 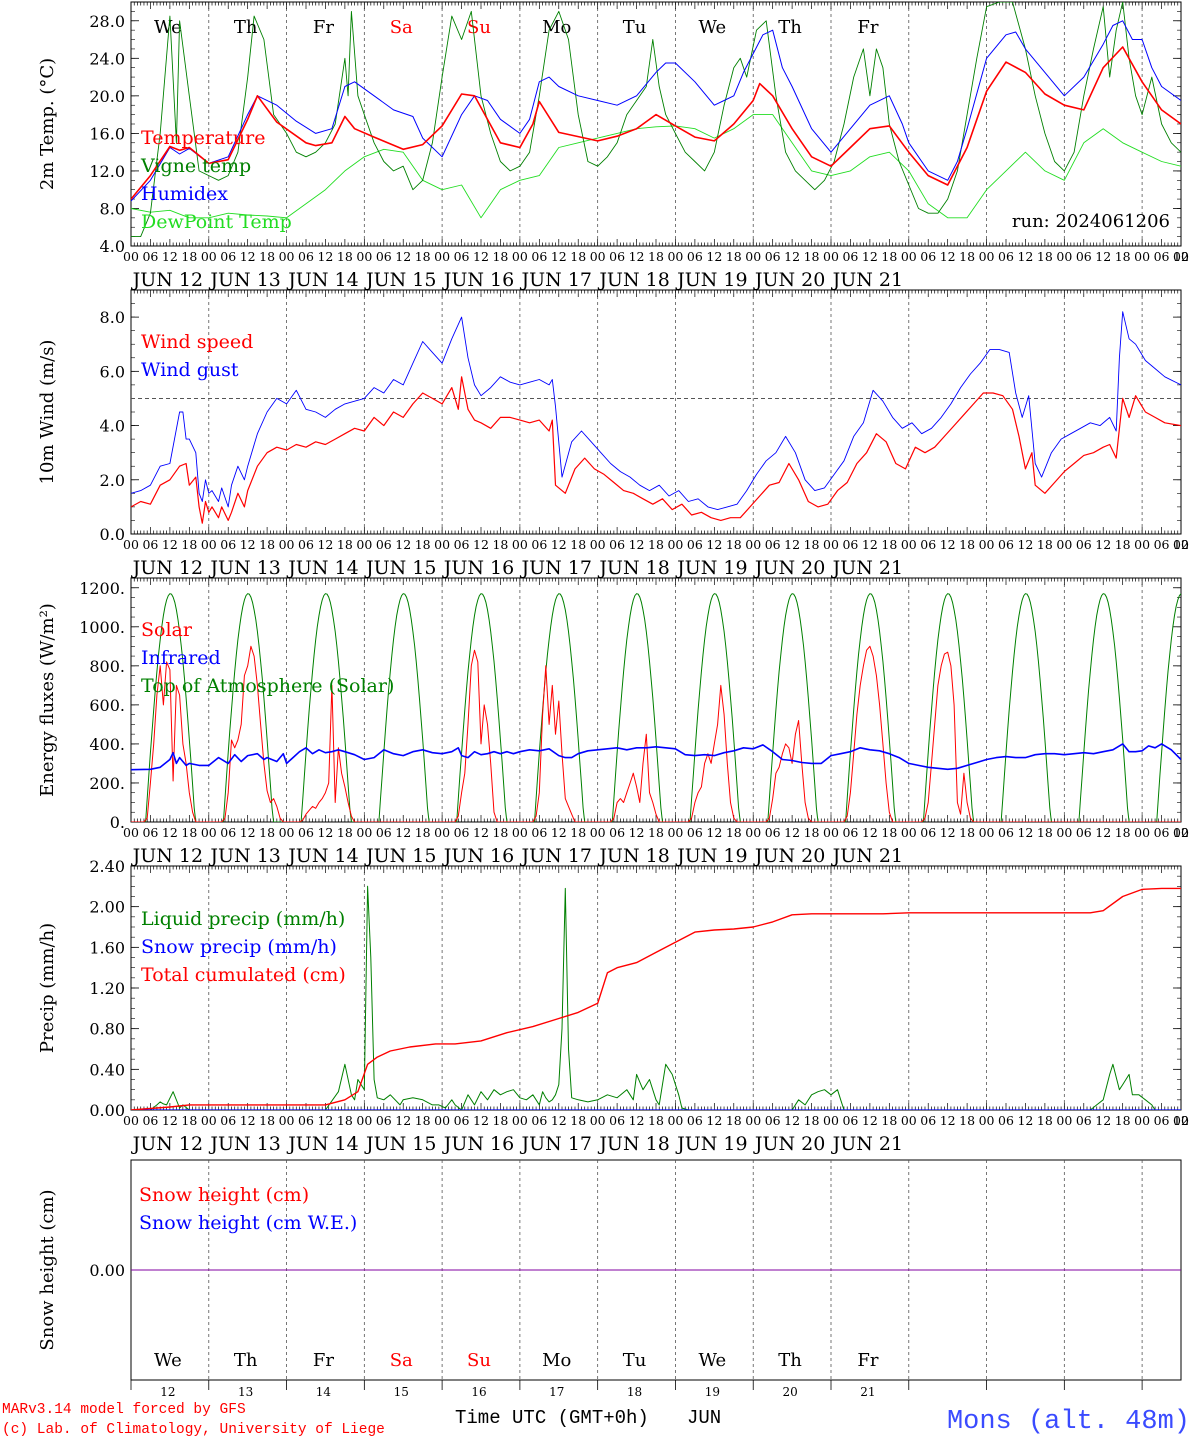 I want to click on wind-day-label: JUN 16, so click(x=478, y=568).